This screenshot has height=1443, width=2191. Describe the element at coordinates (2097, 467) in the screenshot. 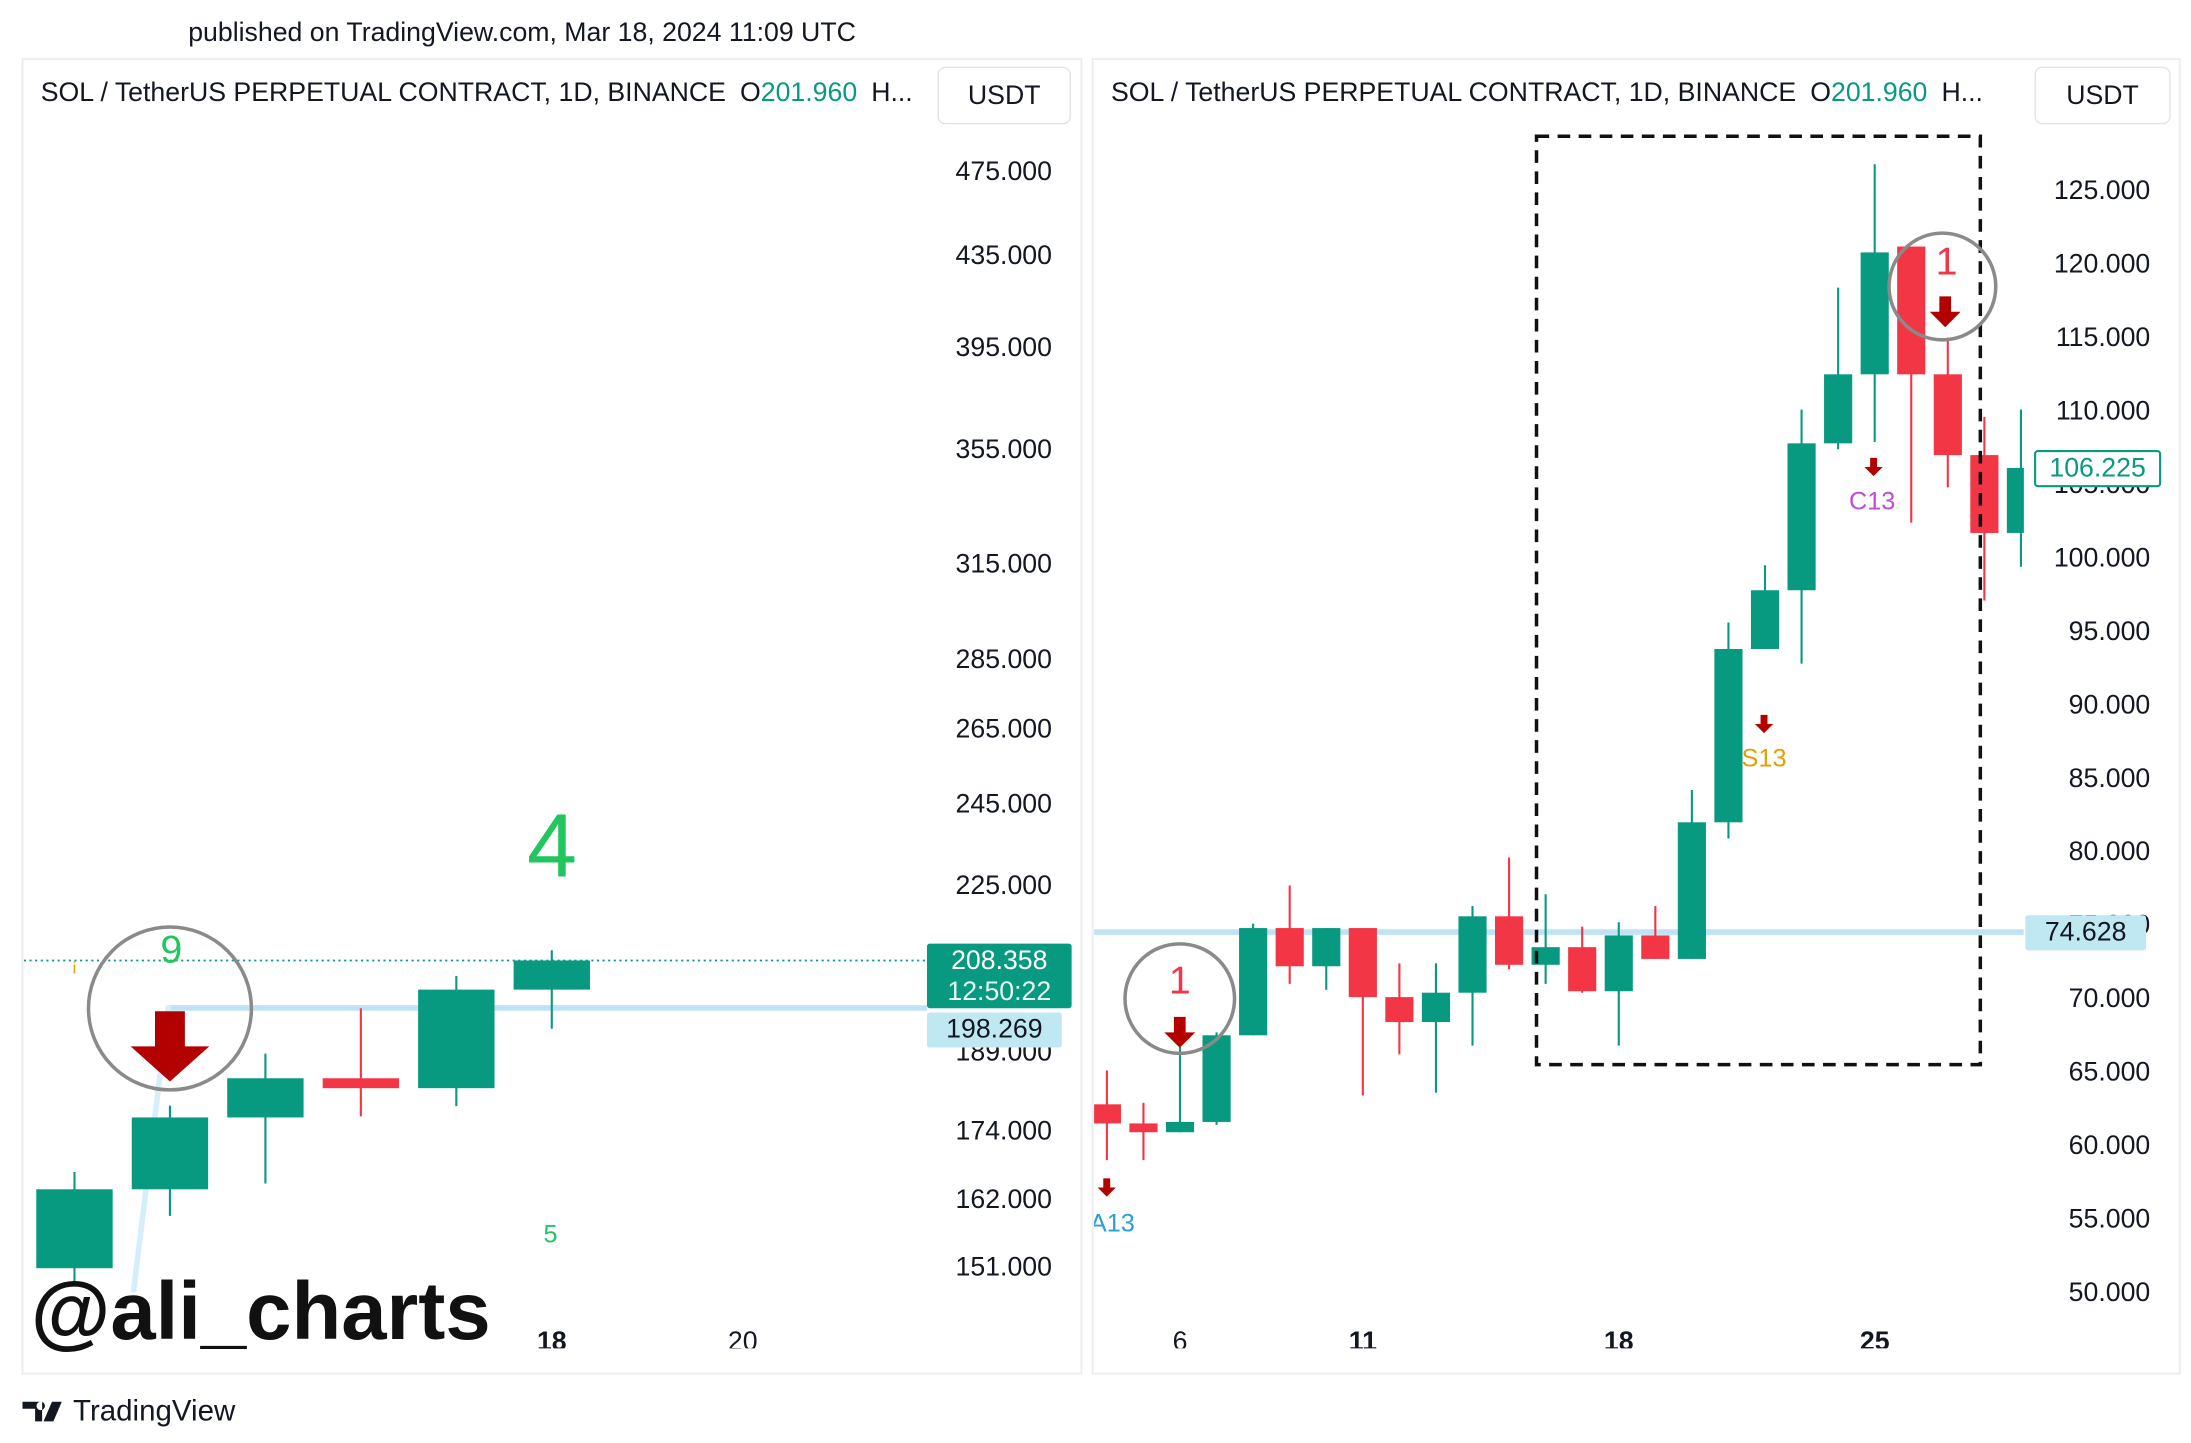

I see `last-price-label: 106.225` at that location.